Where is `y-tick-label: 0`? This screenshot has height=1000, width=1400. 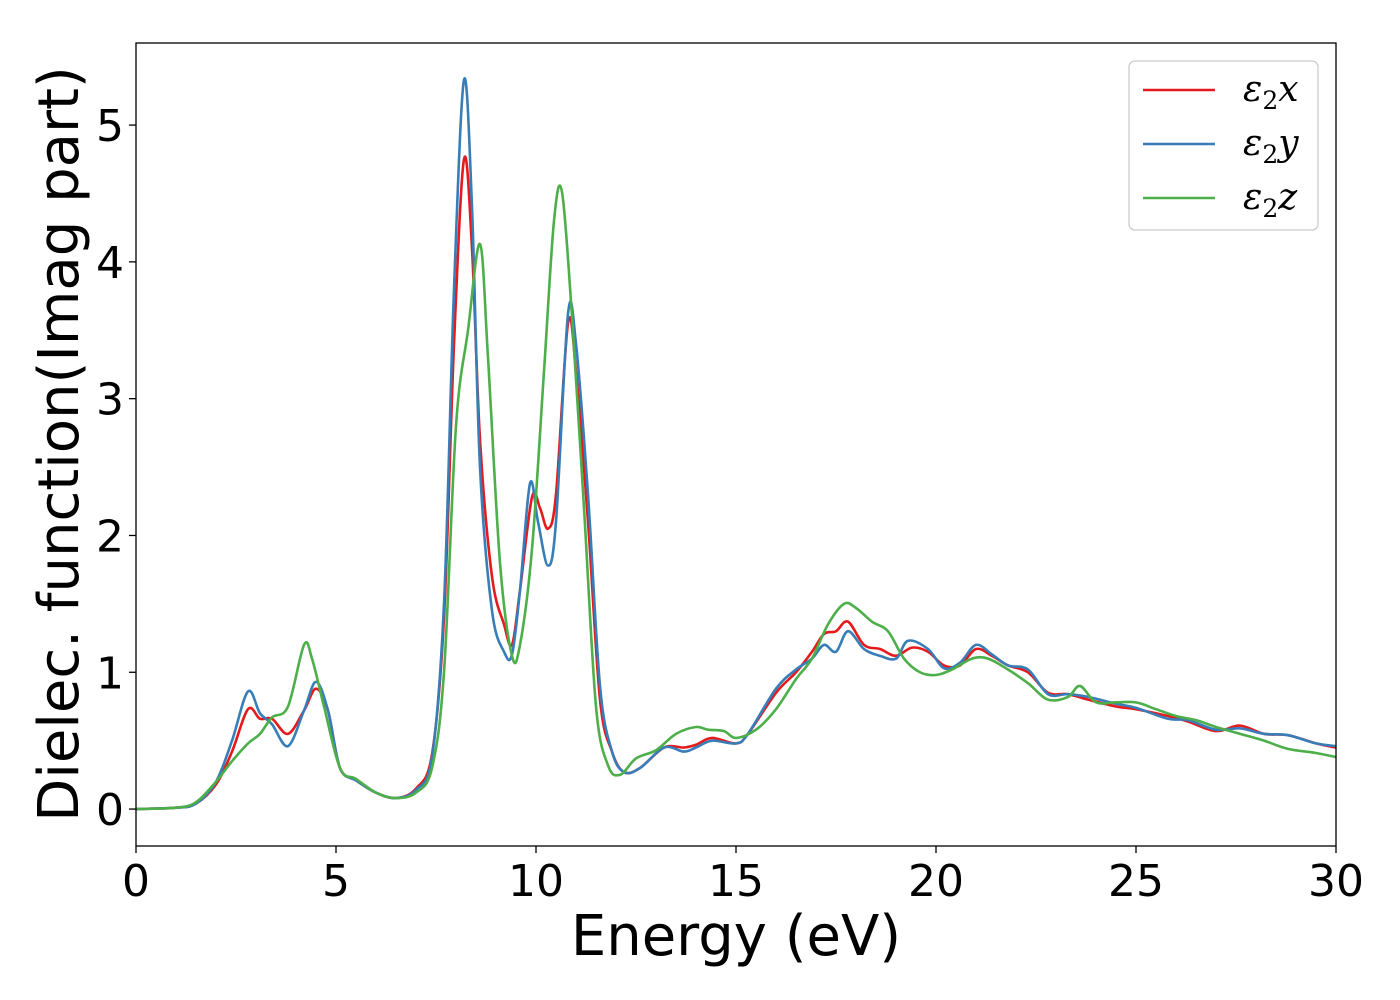 y-tick-label: 0 is located at coordinates (110, 810).